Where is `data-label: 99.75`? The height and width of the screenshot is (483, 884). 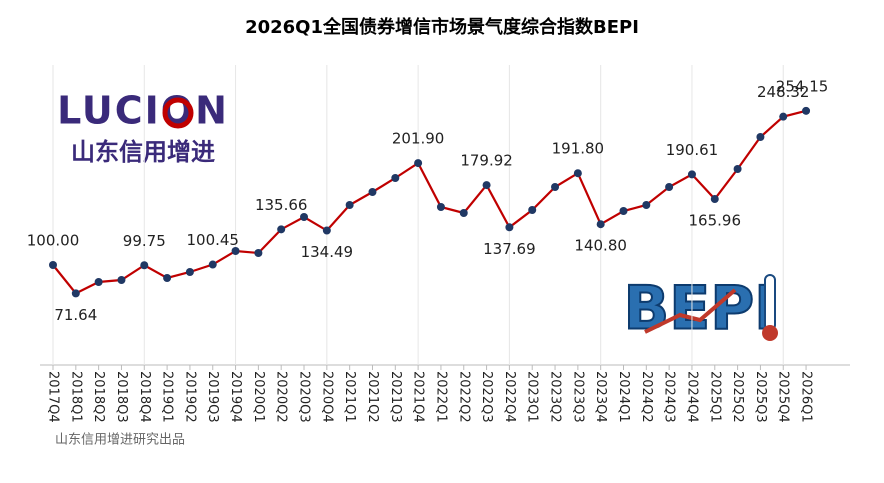 data-label: 99.75 is located at coordinates (144, 241).